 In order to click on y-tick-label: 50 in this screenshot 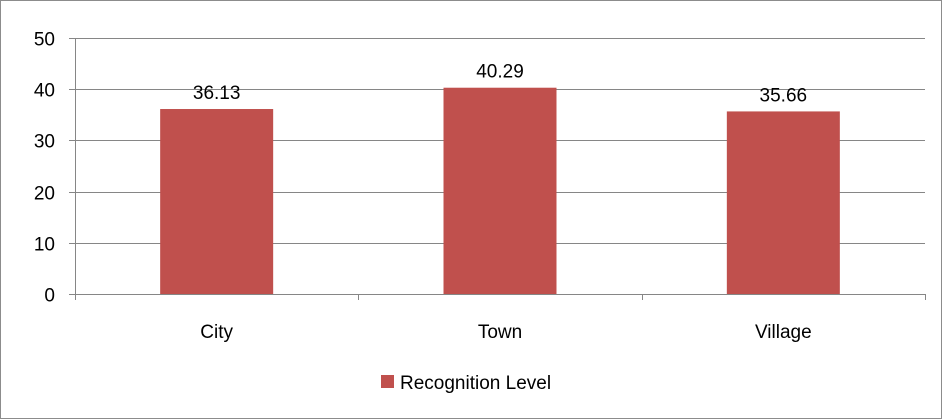, I will do `click(44, 40)`.